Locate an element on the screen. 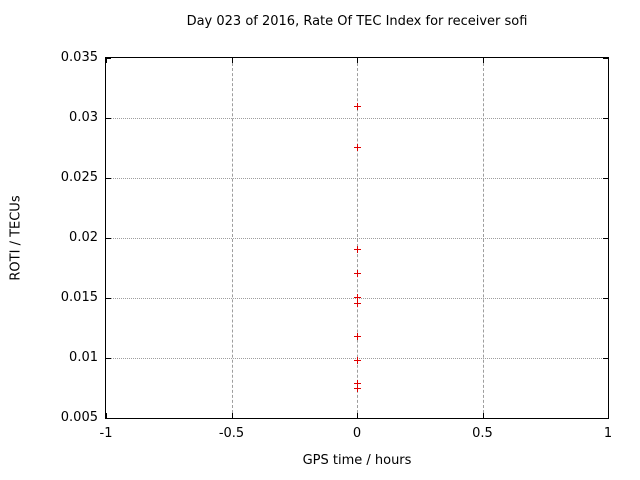 The image size is (640, 480). y-tick-label: 0.03 is located at coordinates (83, 117).